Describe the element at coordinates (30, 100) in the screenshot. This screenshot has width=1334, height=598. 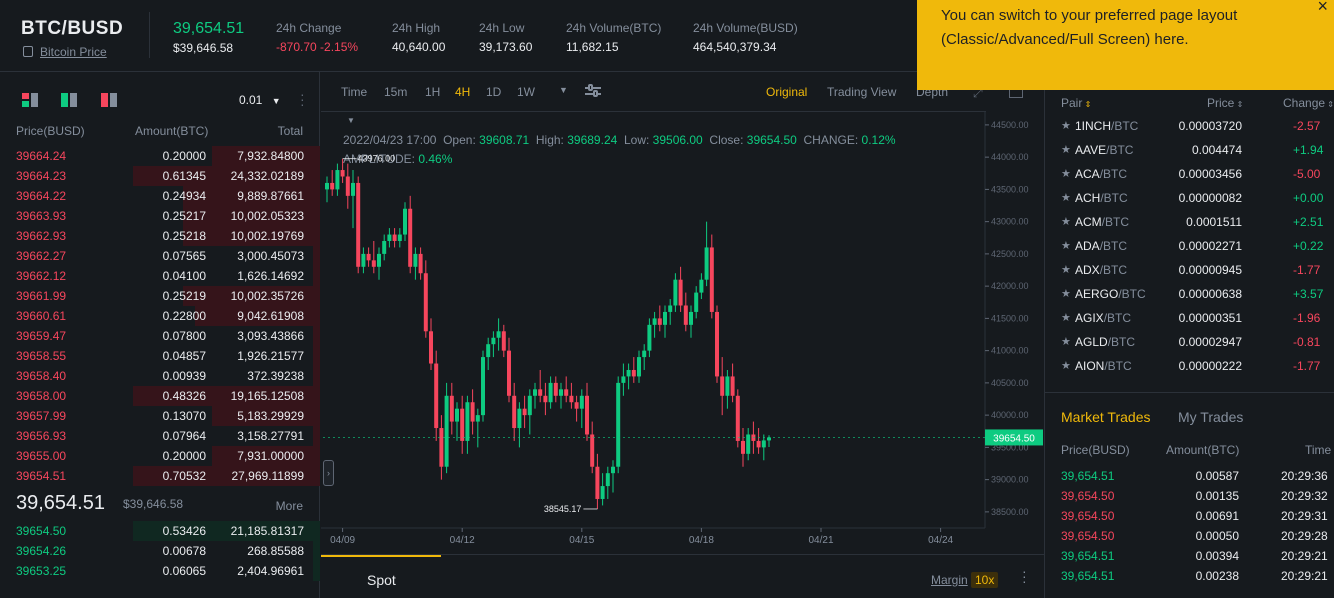
I see `orderbook-both-view-icon` at that location.